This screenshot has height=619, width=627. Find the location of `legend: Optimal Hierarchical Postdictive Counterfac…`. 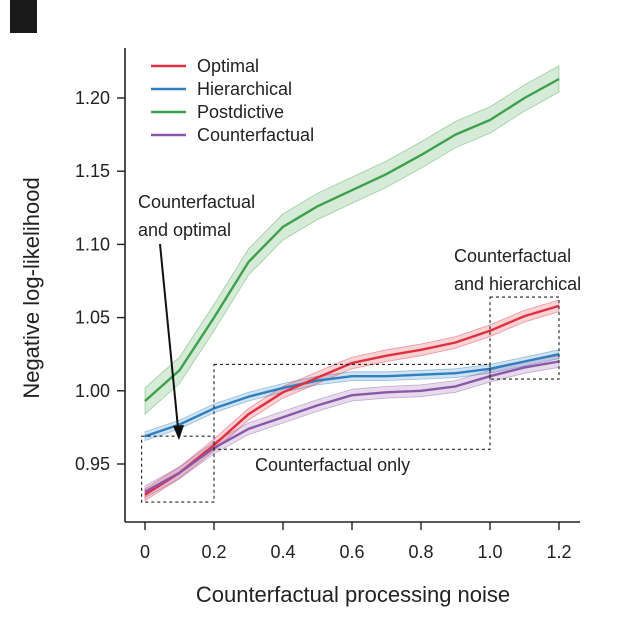

legend: Optimal Hierarchical Postdictive Counterfac… is located at coordinates (232, 100).